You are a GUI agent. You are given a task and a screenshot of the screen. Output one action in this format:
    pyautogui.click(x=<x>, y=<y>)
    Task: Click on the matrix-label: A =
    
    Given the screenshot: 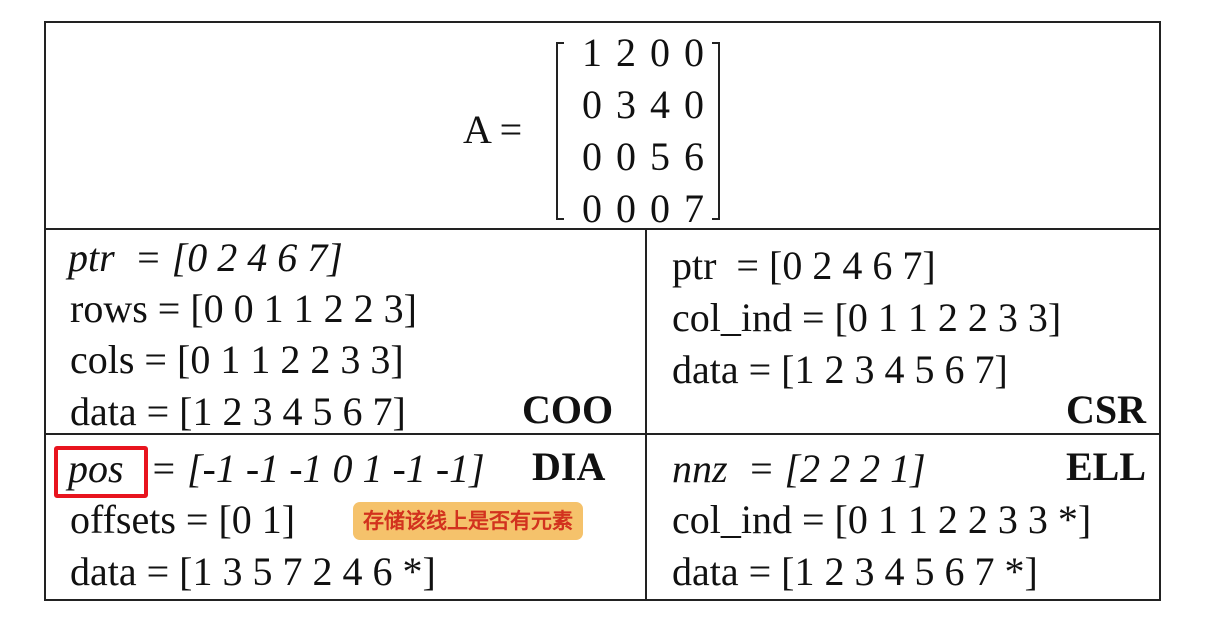 What is the action you would take?
    pyautogui.click(x=493, y=129)
    